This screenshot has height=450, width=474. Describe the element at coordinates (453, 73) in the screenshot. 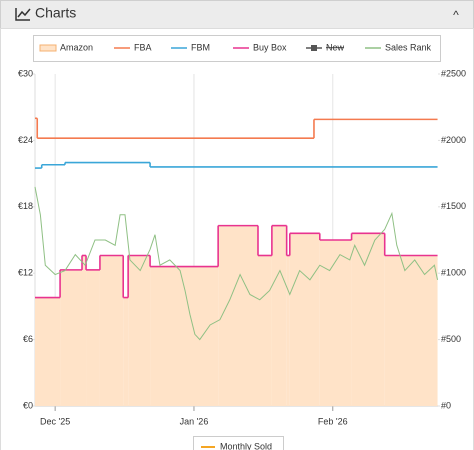

I see `y2-tick-label: #2500` at that location.